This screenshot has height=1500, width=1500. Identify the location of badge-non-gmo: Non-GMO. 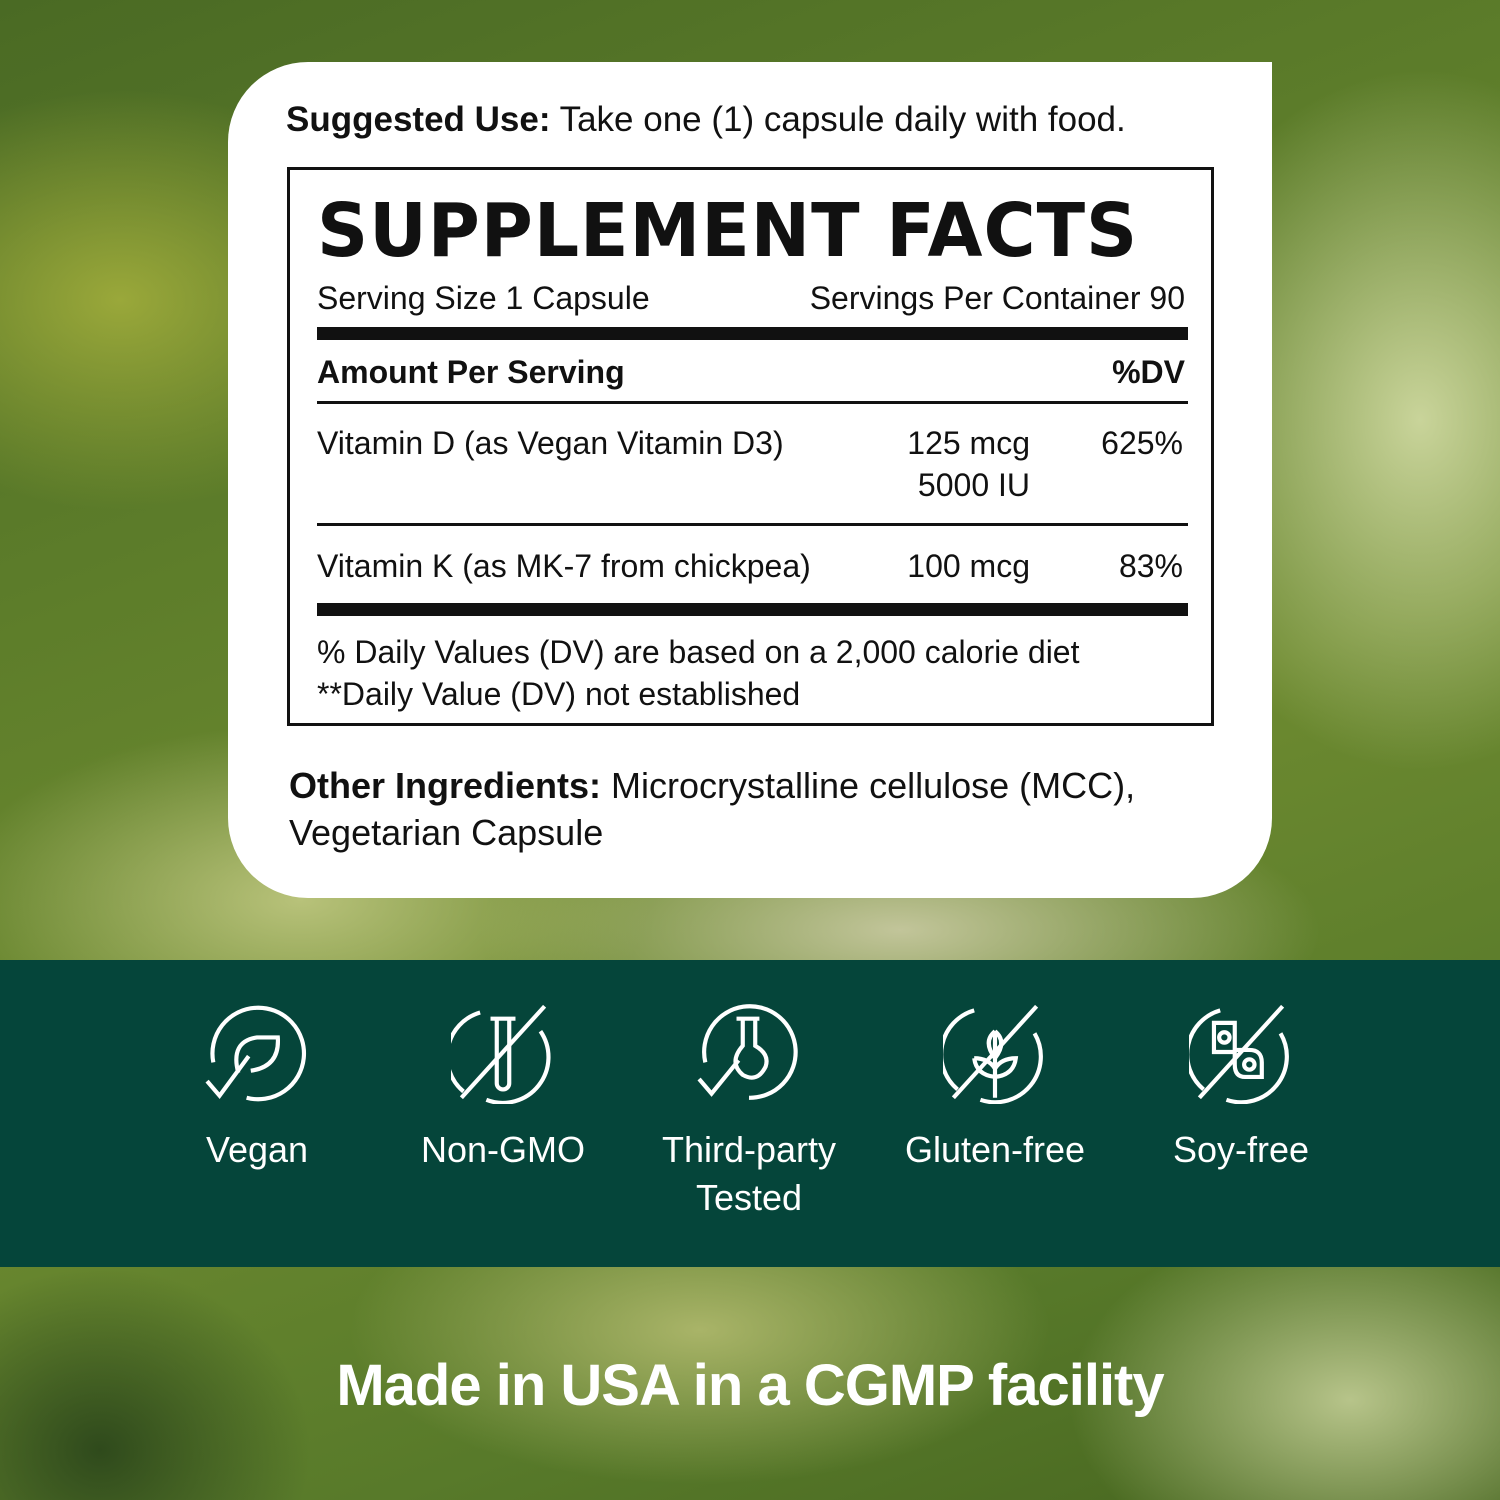
(503, 1087).